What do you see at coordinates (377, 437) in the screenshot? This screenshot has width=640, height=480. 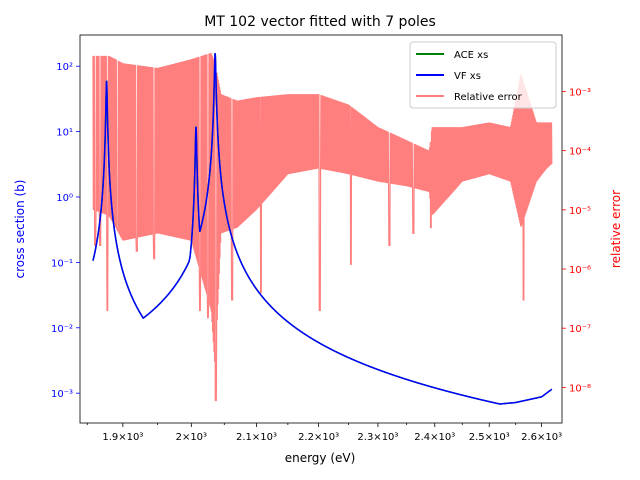 I see `x-tick-label: 2.3×10³` at bounding box center [377, 437].